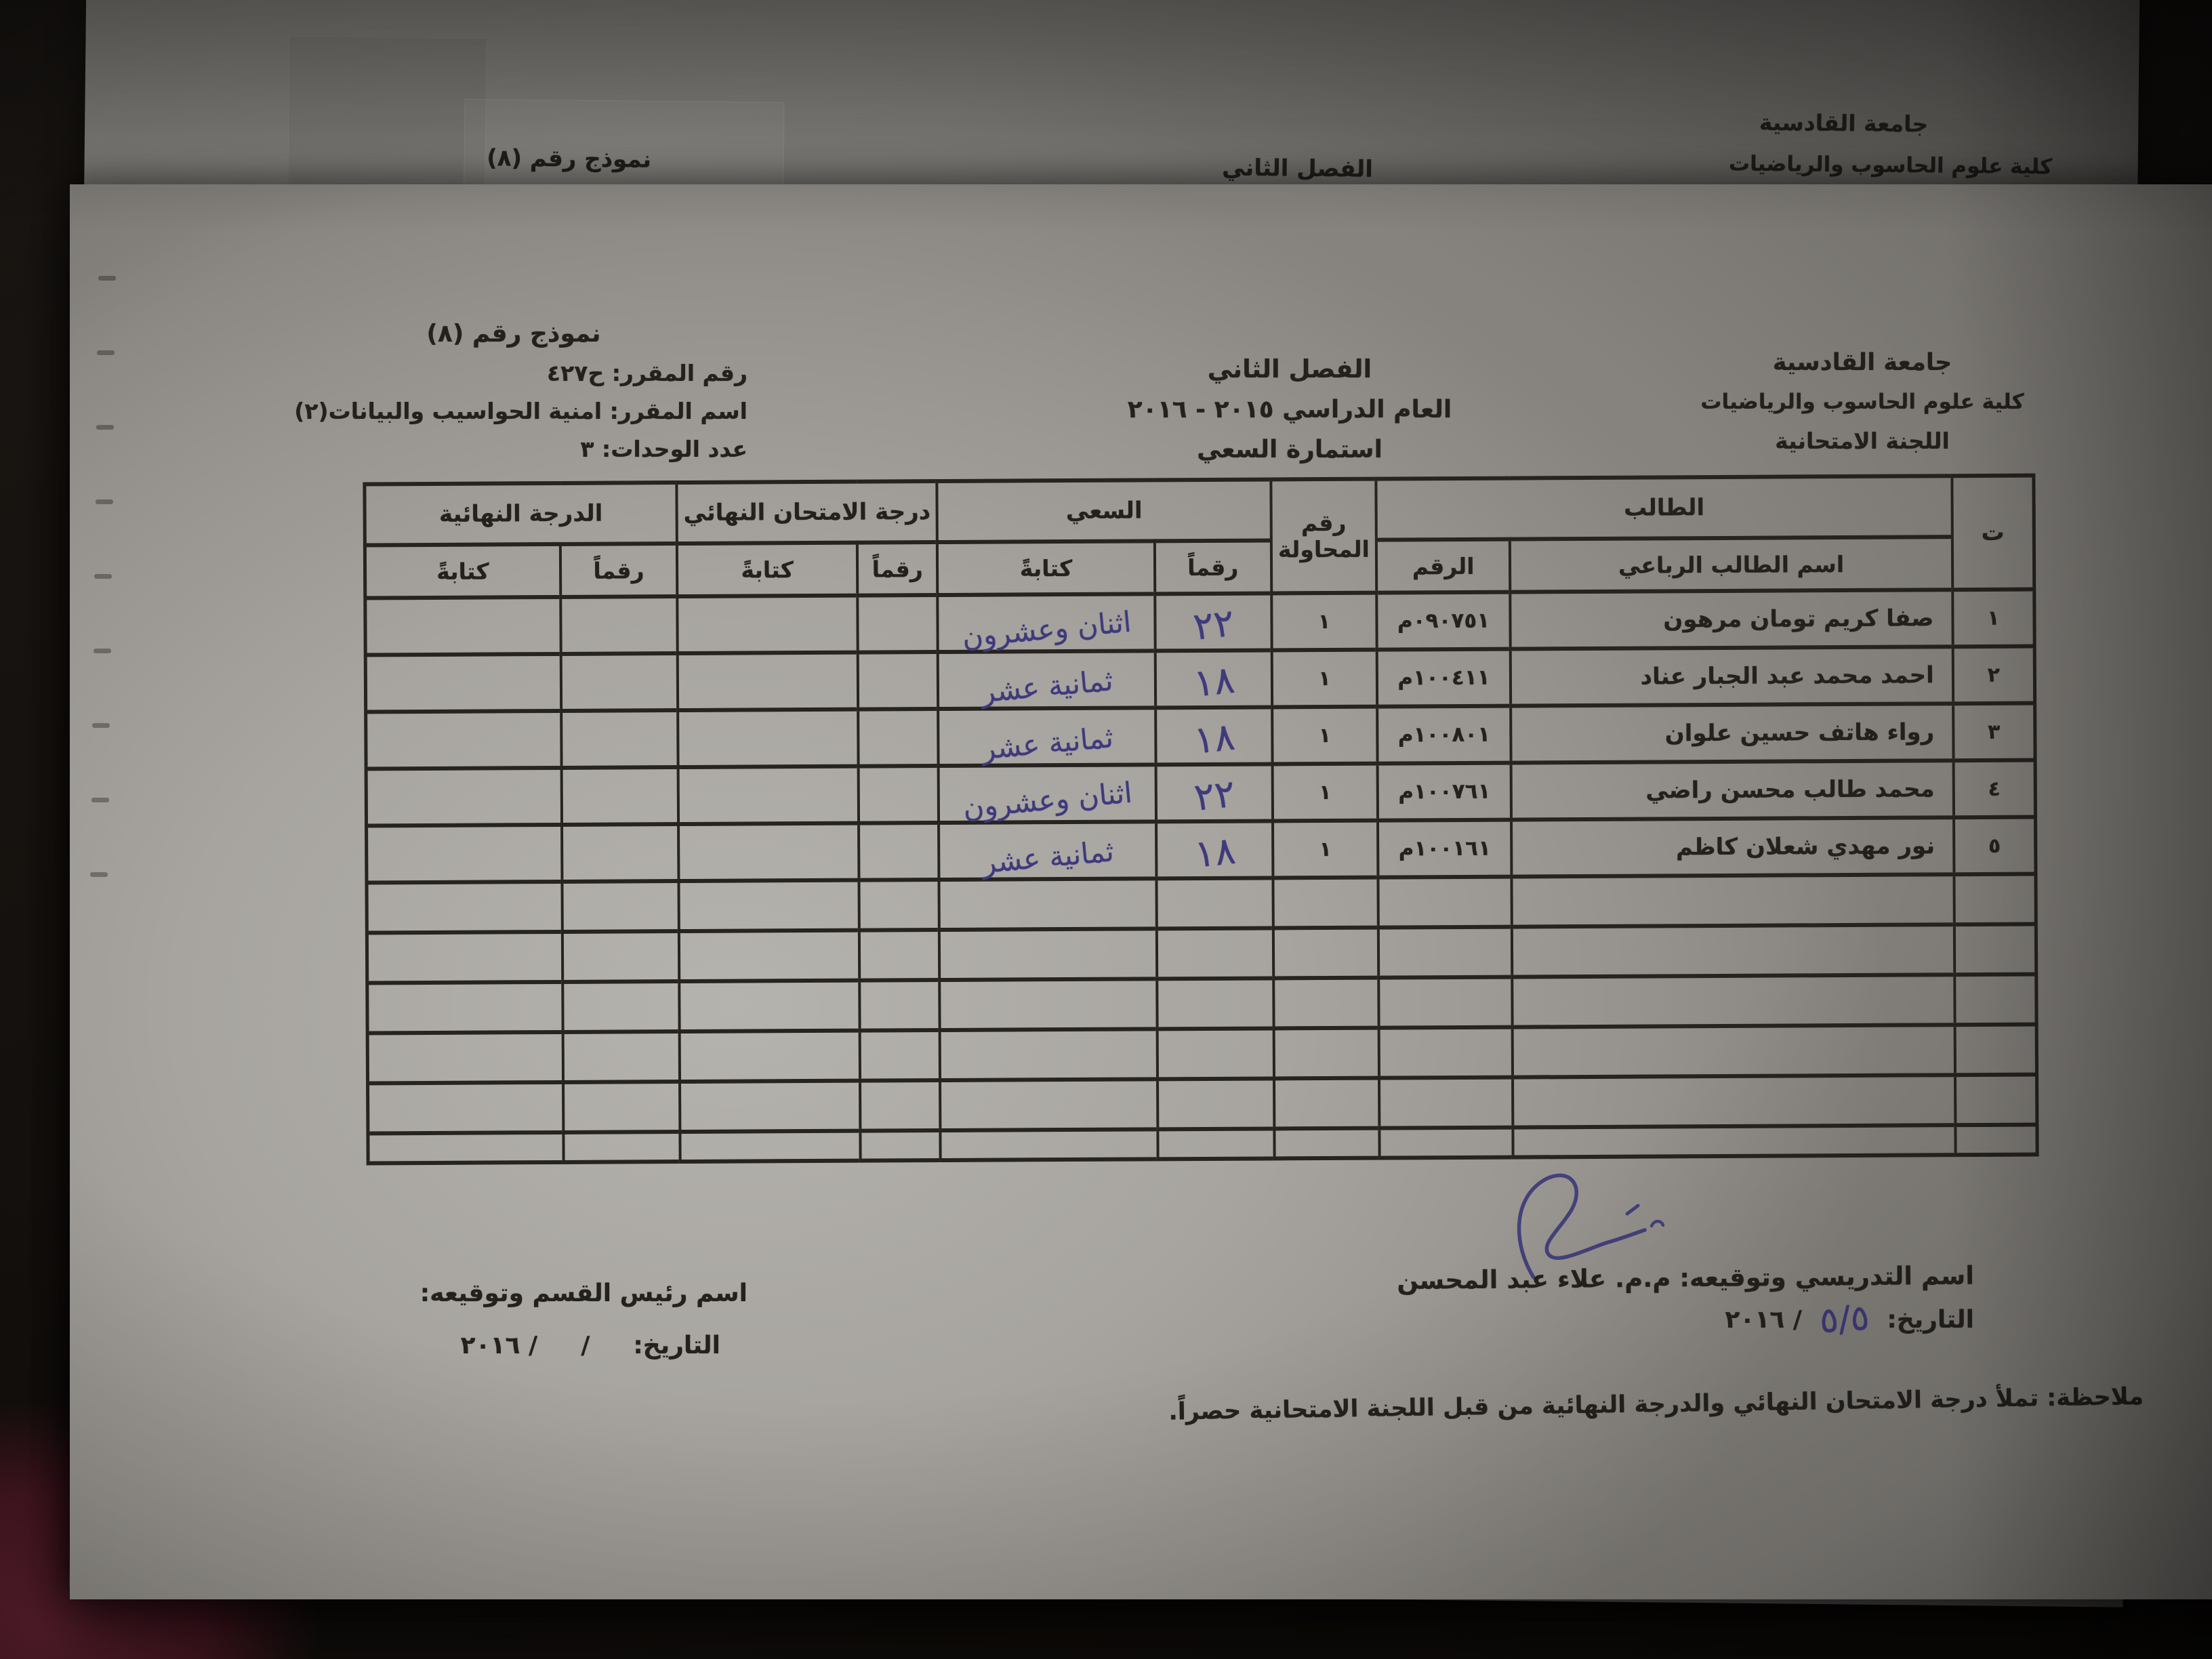 This screenshot has width=2212, height=1659. Describe the element at coordinates (1443, 621) in the screenshot. I see `student-id: ٠٩٠٧٥١م` at that location.